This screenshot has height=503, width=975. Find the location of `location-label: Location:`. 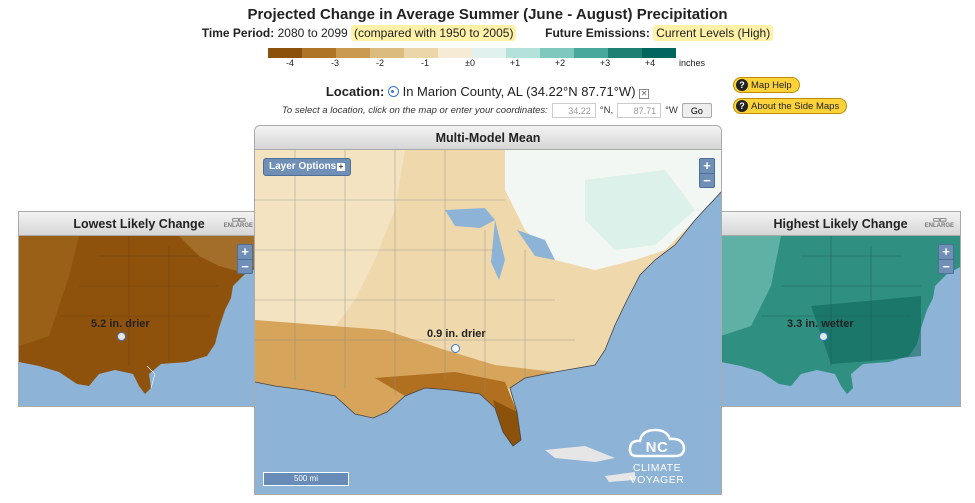

location-label: Location: is located at coordinates (355, 91).